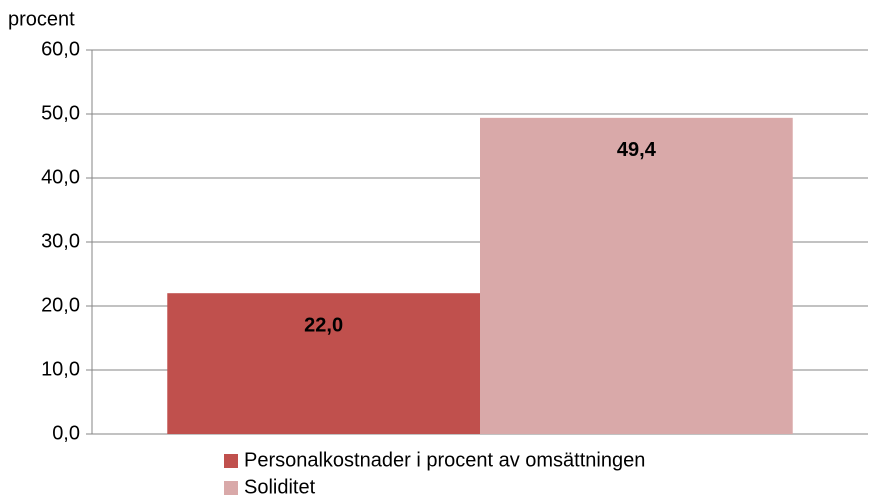 The image size is (869, 497). What do you see at coordinates (637, 150) in the screenshot?
I see `data-label: 49,4` at bounding box center [637, 150].